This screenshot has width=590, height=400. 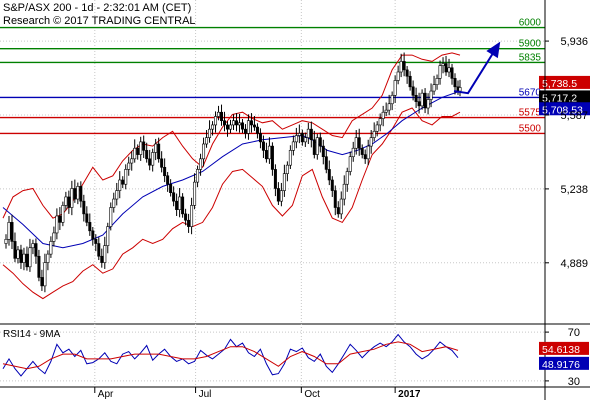 I want to click on chart-subtitle: Research © 2017 TRADING CENTRAL, so click(x=99, y=21).